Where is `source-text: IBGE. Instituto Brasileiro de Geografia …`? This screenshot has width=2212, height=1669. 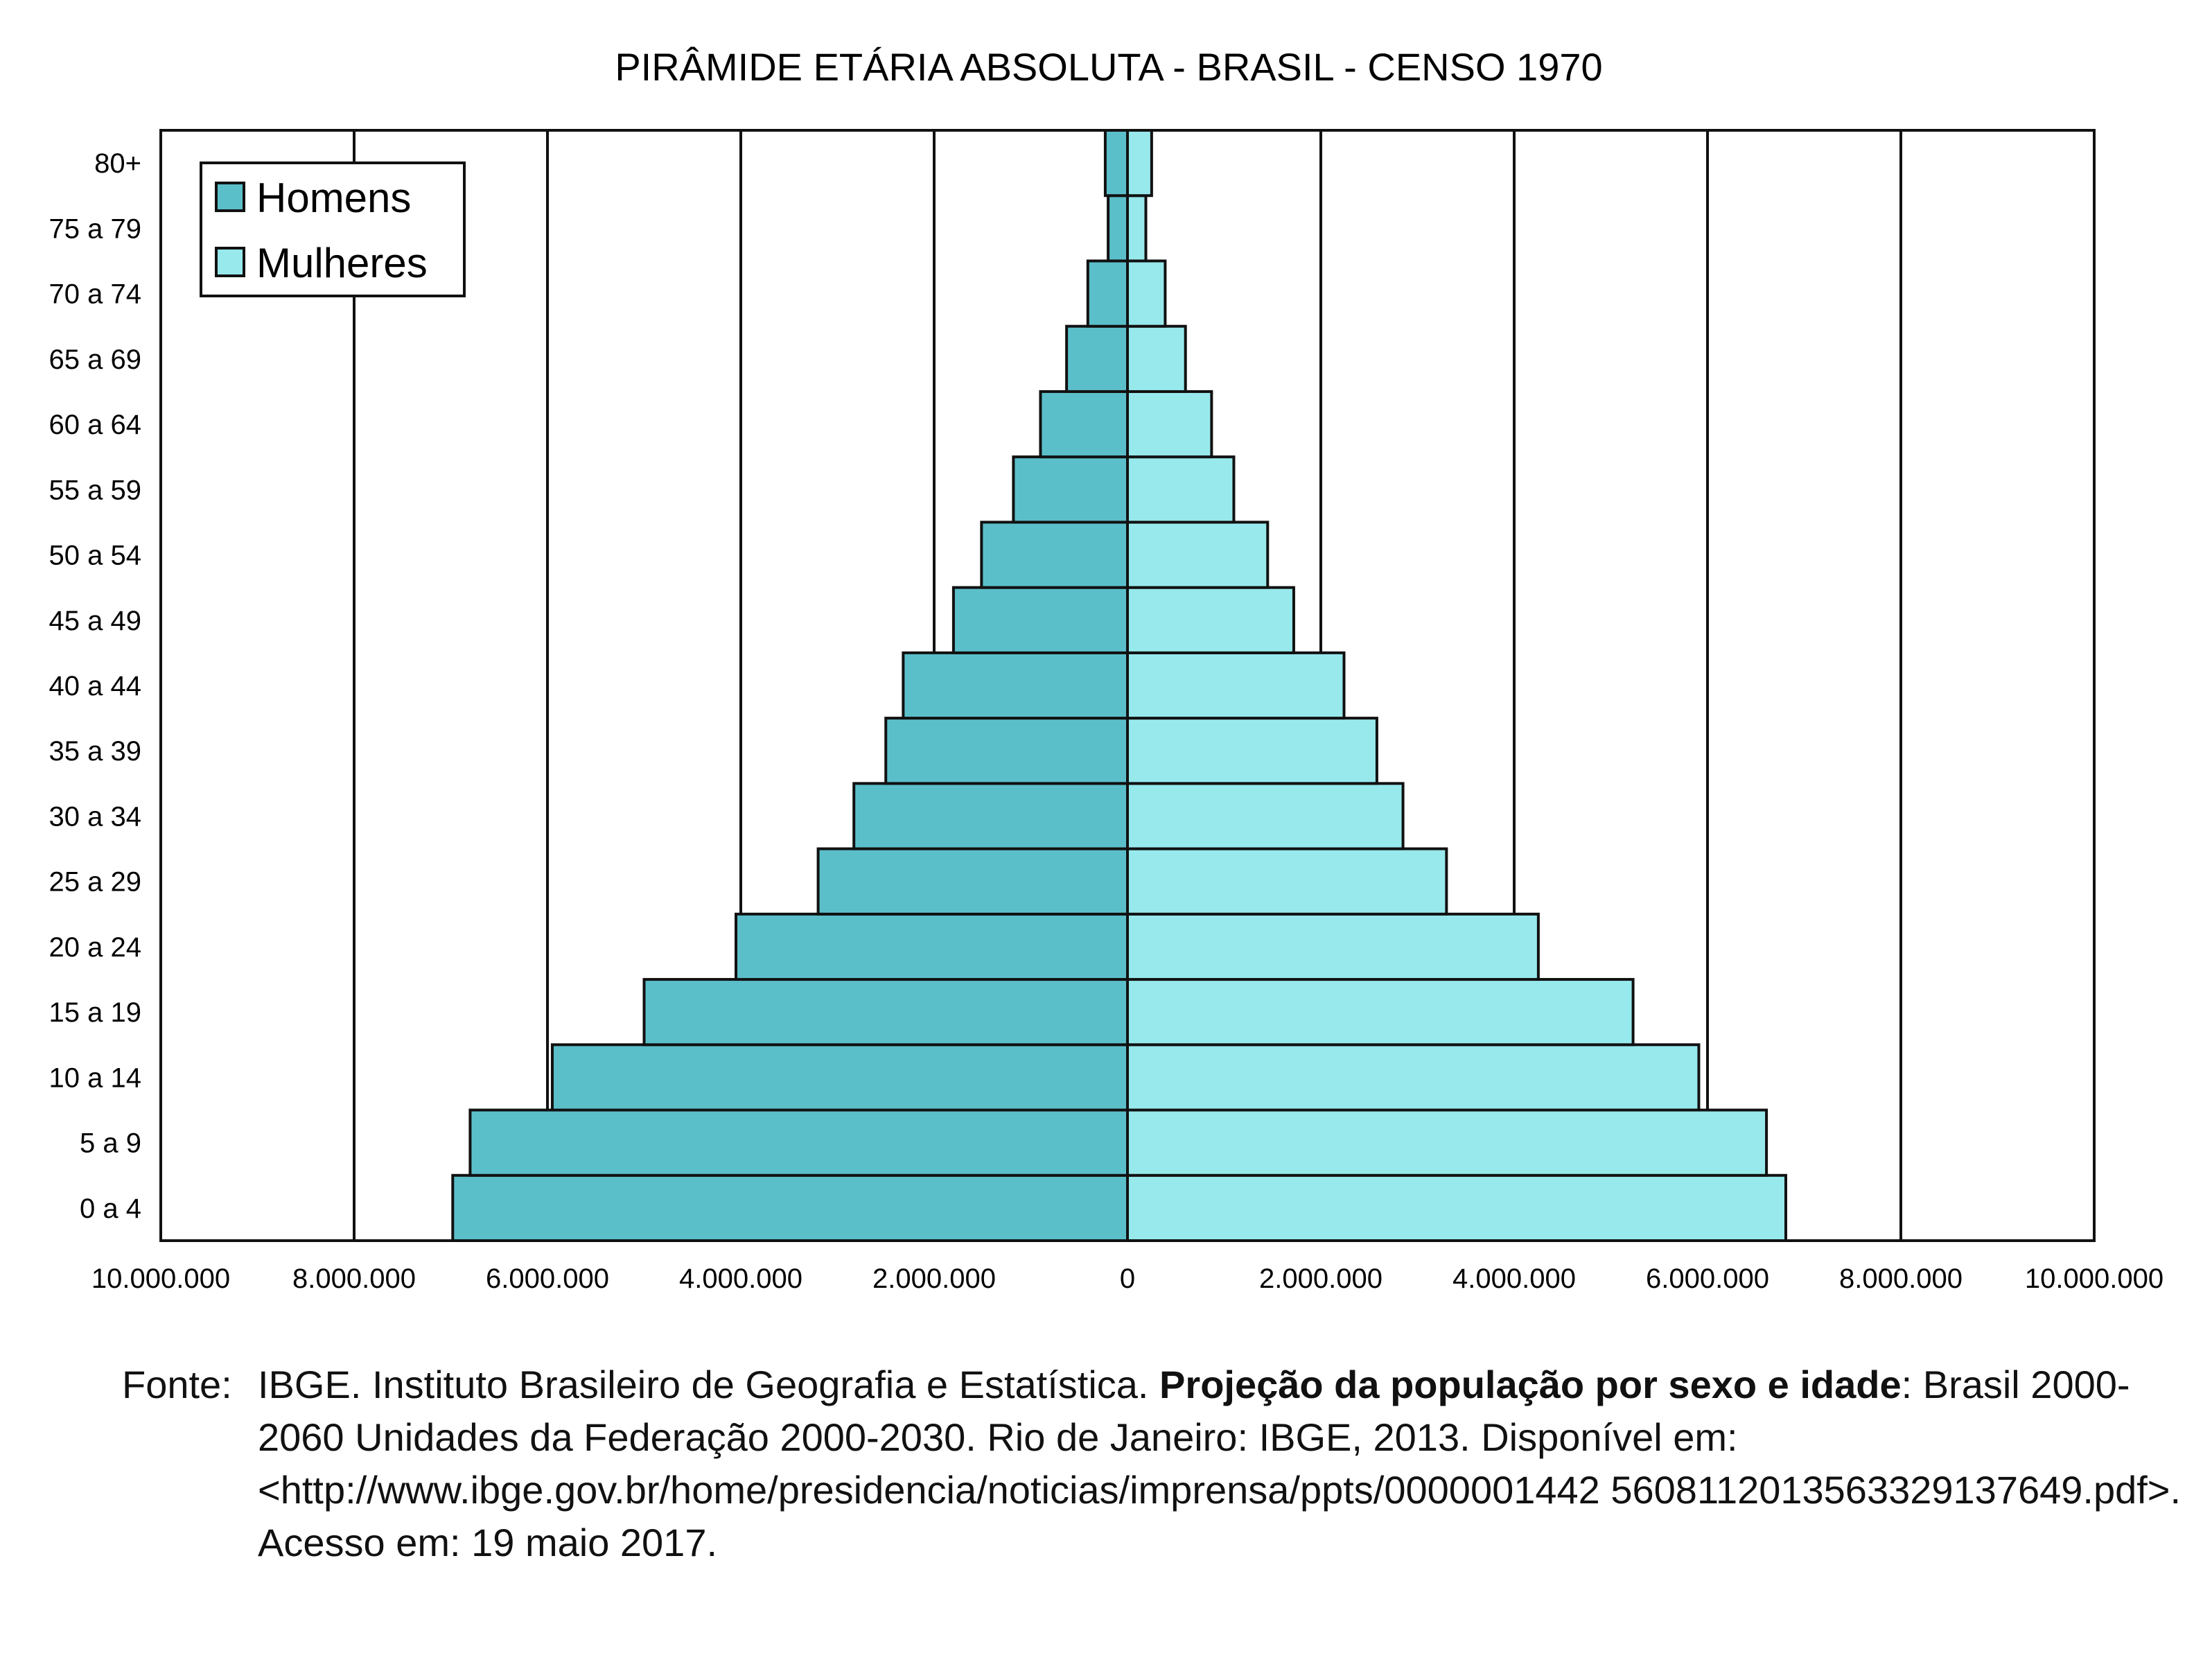
source-text: IBGE. Instituto Brasileiro de Geografia … is located at coordinates (1228, 1463).